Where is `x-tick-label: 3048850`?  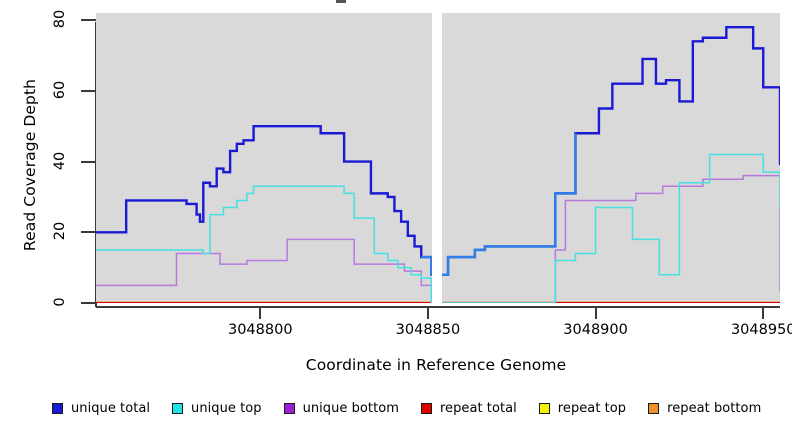
x-tick-label: 3048850 is located at coordinates (428, 330).